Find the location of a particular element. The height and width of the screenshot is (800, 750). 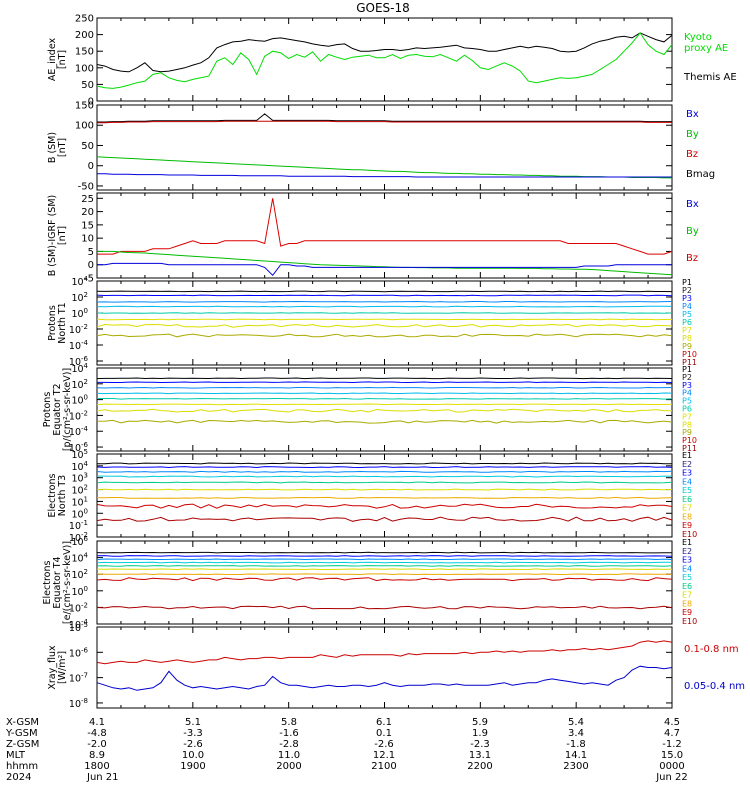

y-tick-label: 106 is located at coordinates (79, 541).